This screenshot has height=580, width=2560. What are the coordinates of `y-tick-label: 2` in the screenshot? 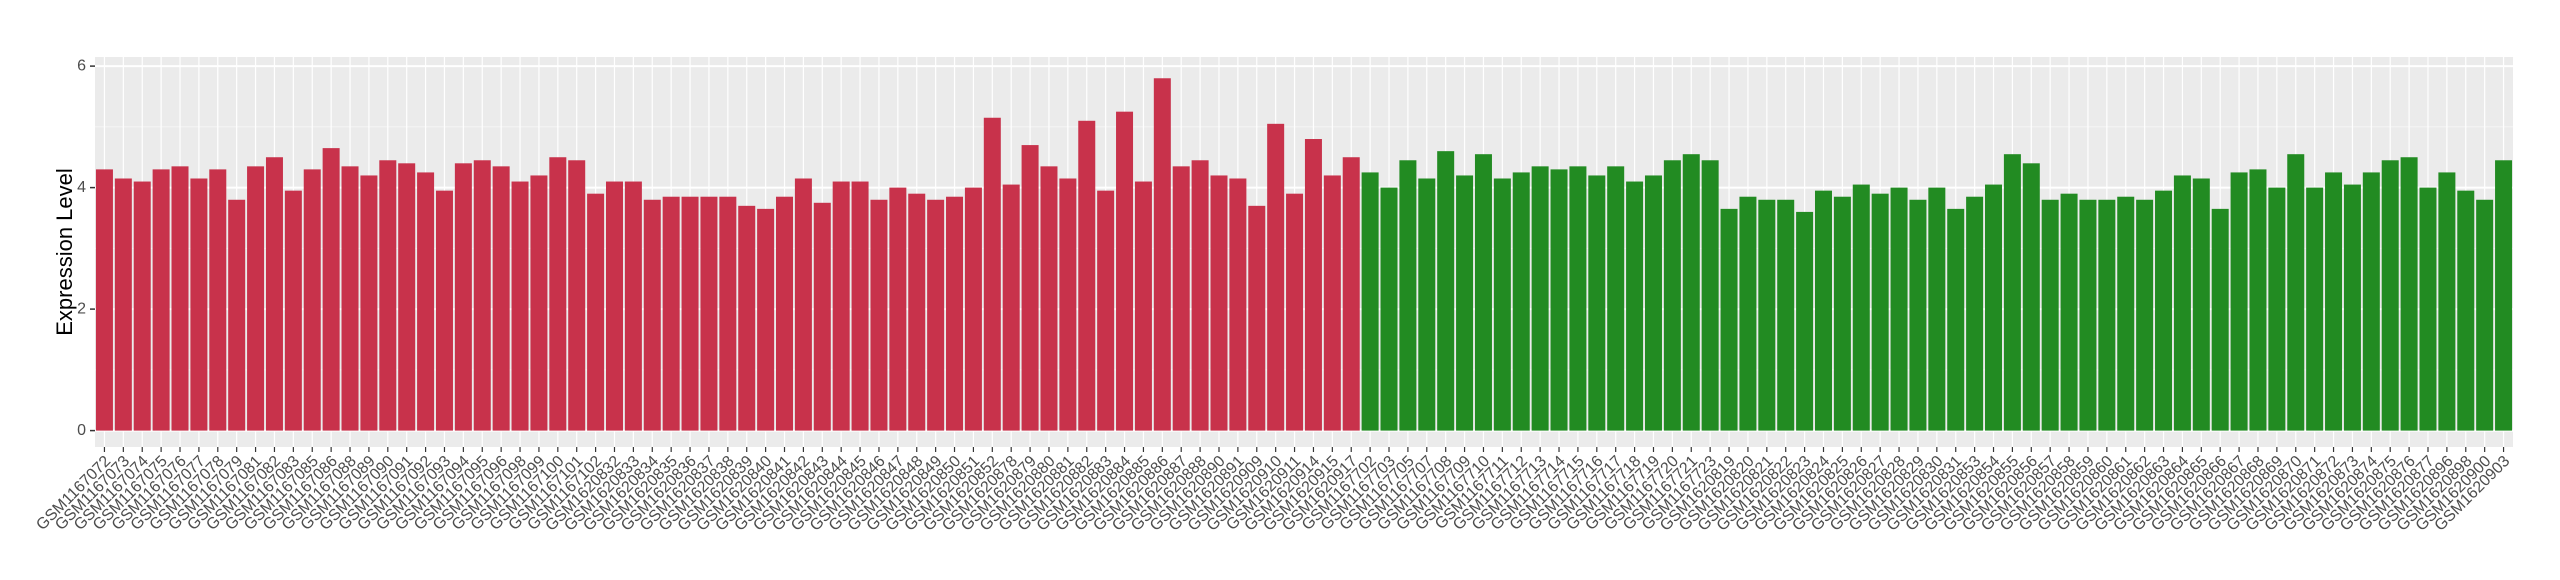 It's located at (81, 308).